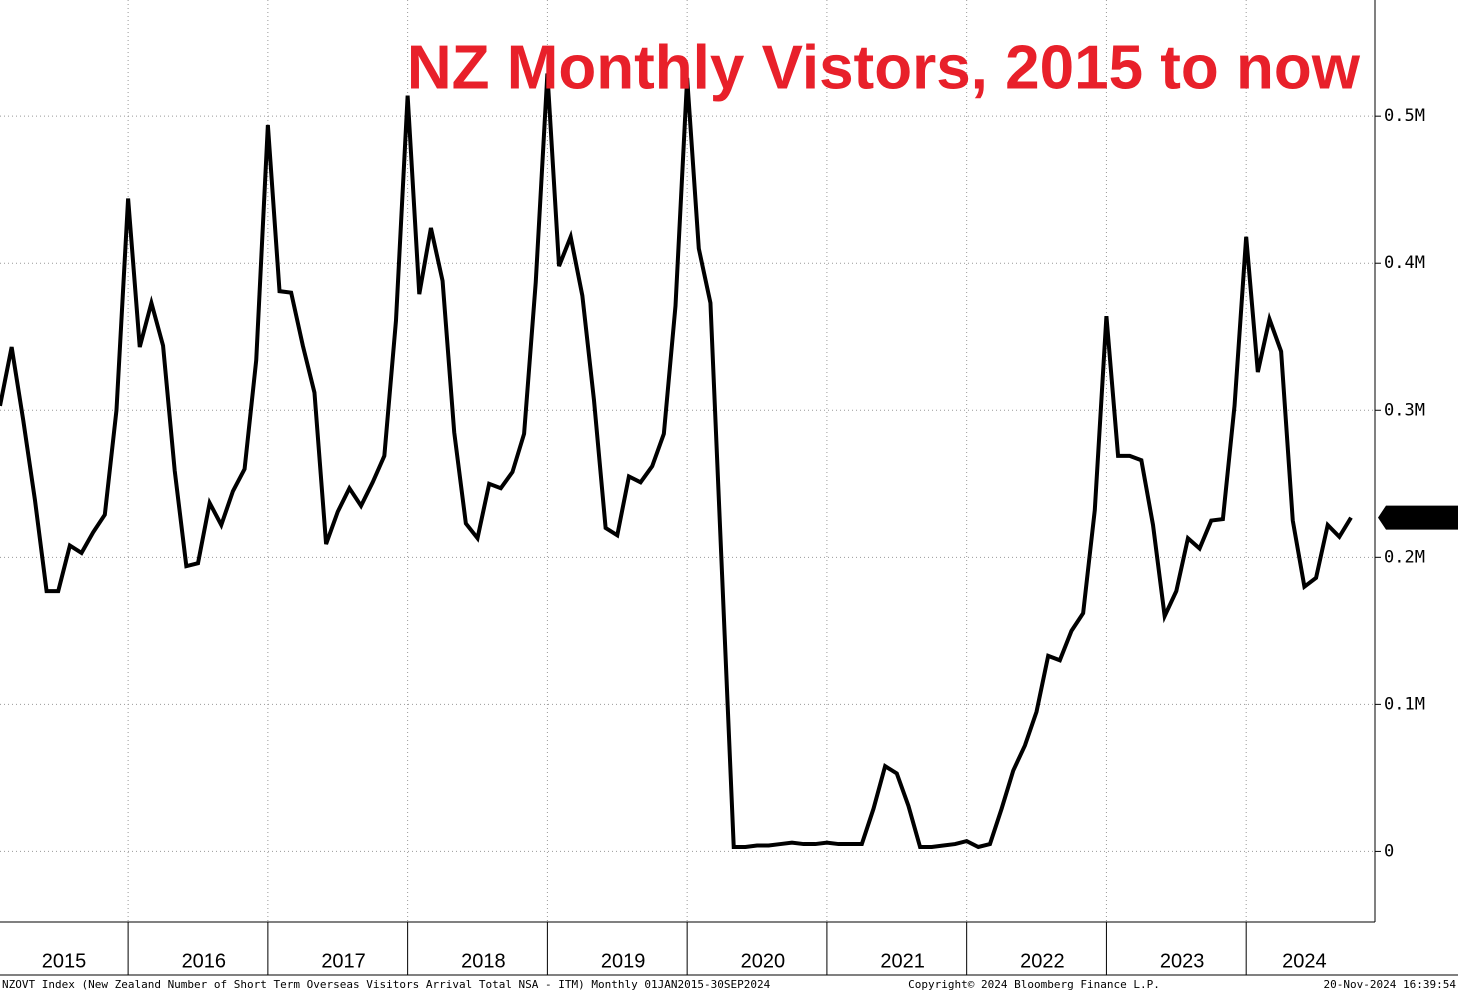  Describe the element at coordinates (64, 961) in the screenshot. I see `x-tick-label: 2015` at that location.